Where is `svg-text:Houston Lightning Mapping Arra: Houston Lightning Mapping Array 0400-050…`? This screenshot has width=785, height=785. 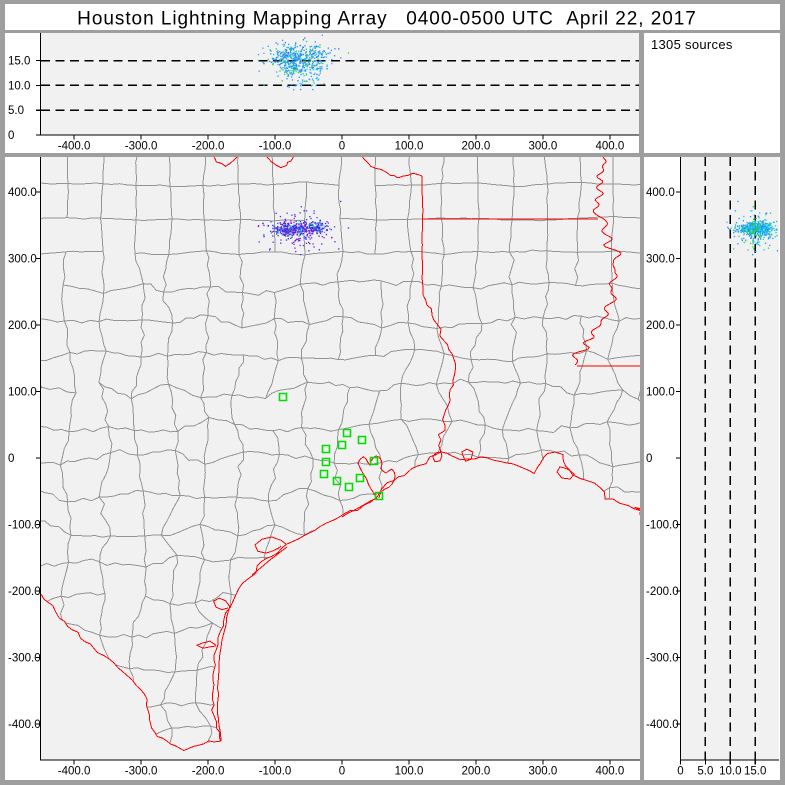 svg-text:Houston Lightning Mapping Arra: Houston Lightning Mapping Array 0400-050… is located at coordinates (387, 19).